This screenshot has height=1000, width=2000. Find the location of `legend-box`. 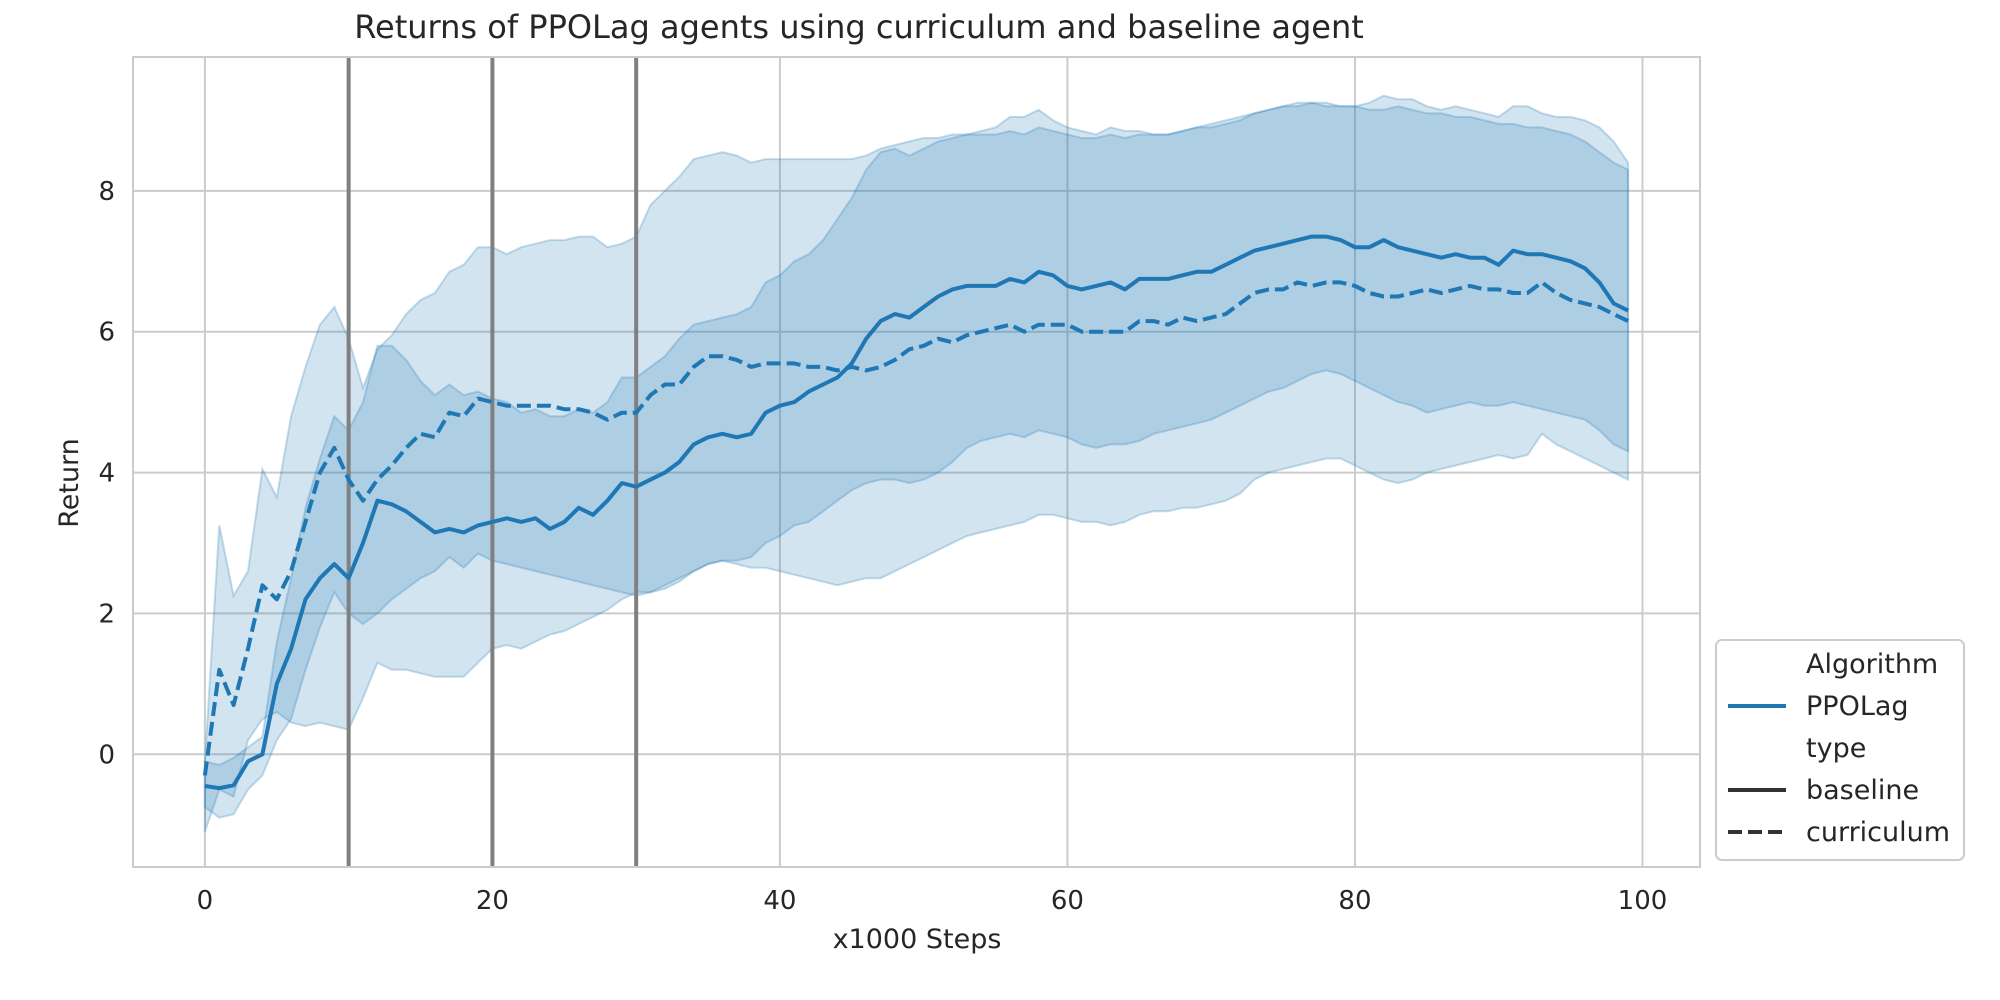

legend-box is located at coordinates (1840, 750).